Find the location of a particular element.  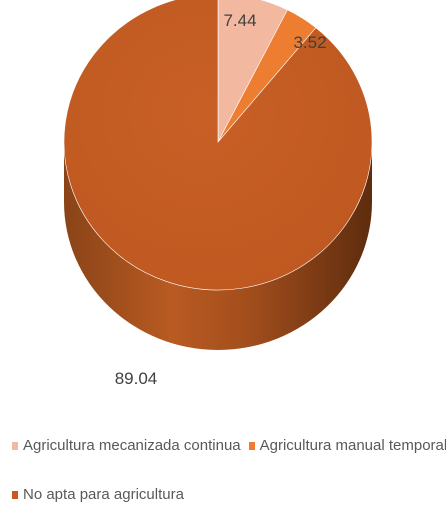

legend-item-agricultura-mecanizada: Agricultura mecanizada continua is located at coordinates (126, 445).